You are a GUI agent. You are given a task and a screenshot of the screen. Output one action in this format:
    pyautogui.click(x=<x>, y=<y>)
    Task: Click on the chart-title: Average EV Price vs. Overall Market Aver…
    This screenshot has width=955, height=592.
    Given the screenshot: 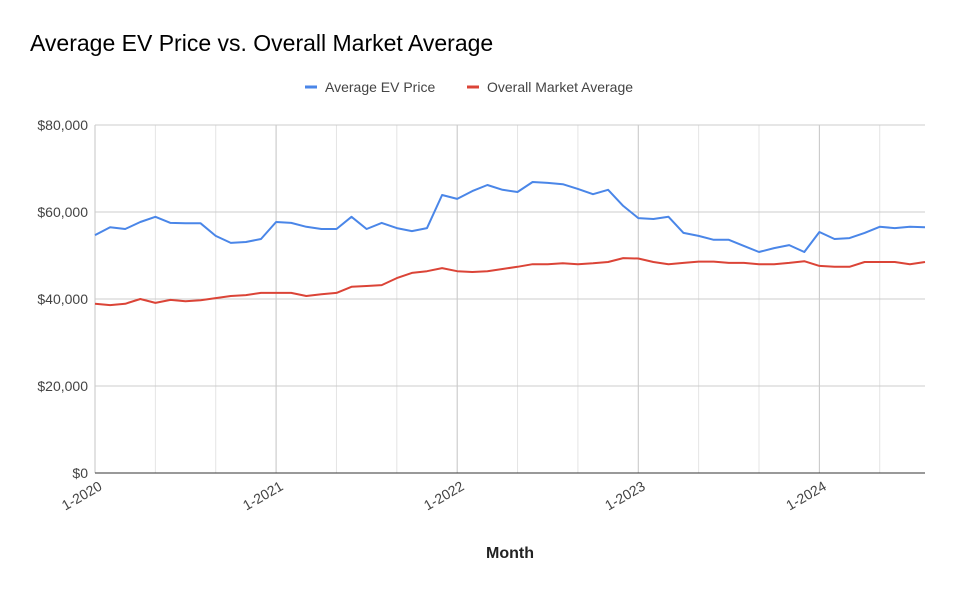 What is the action you would take?
    pyautogui.click(x=262, y=43)
    